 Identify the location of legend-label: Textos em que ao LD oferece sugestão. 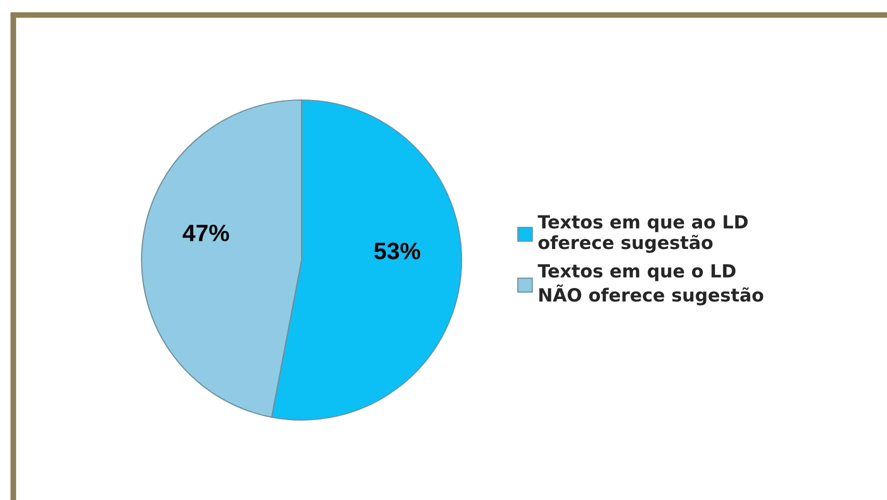
(643, 234).